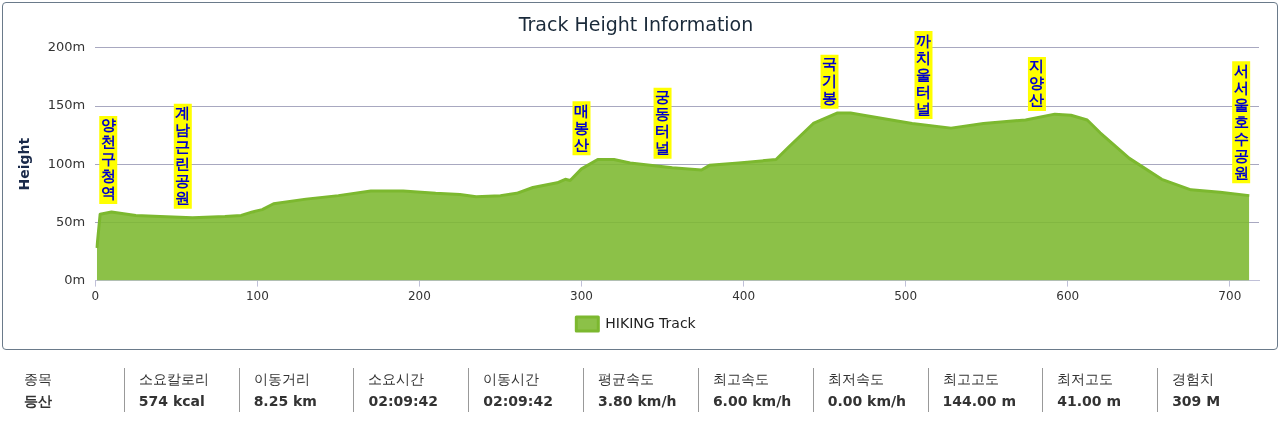 The width and height of the screenshot is (1282, 428). What do you see at coordinates (582, 127) in the screenshot?
I see `annotation: 매봉산` at bounding box center [582, 127].